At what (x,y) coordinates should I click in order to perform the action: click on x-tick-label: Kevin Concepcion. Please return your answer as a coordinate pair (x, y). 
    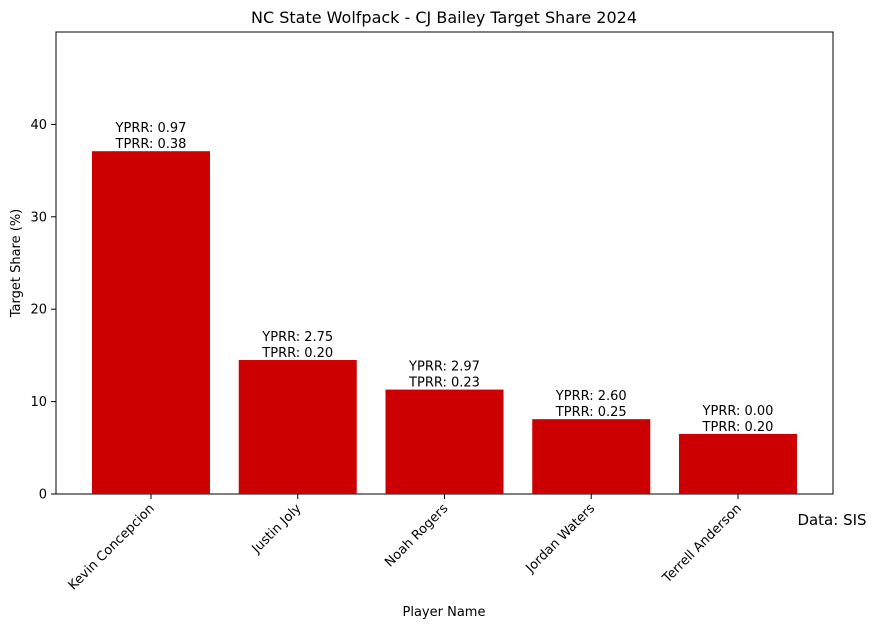
    Looking at the image, I should click on (112, 547).